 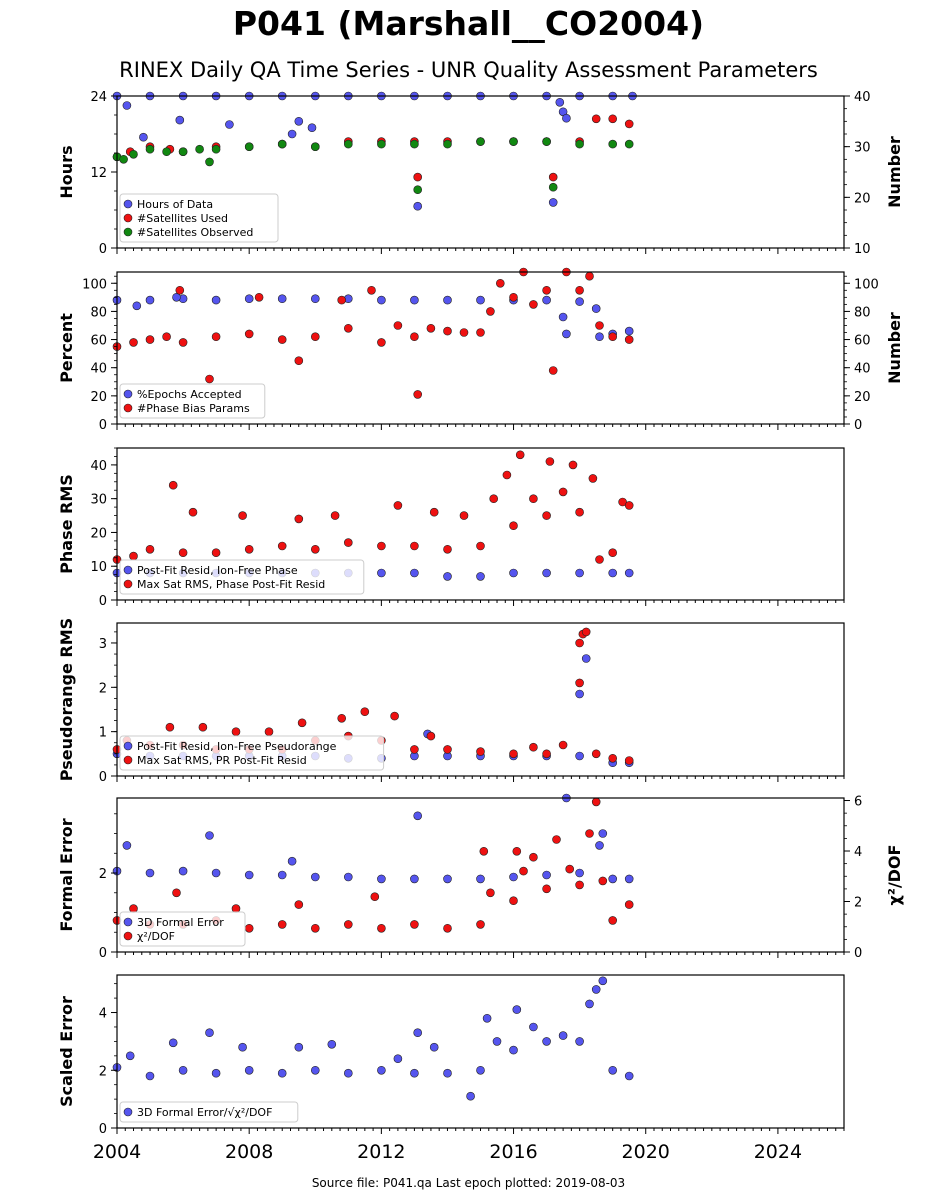 I want to click on y-axis-label: Formal Error, so click(x=66, y=874).